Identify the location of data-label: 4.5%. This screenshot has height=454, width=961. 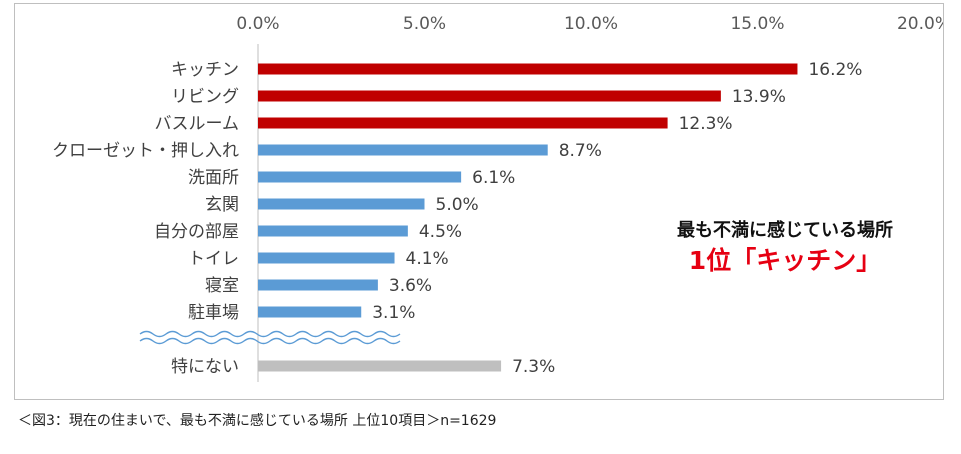
(440, 232).